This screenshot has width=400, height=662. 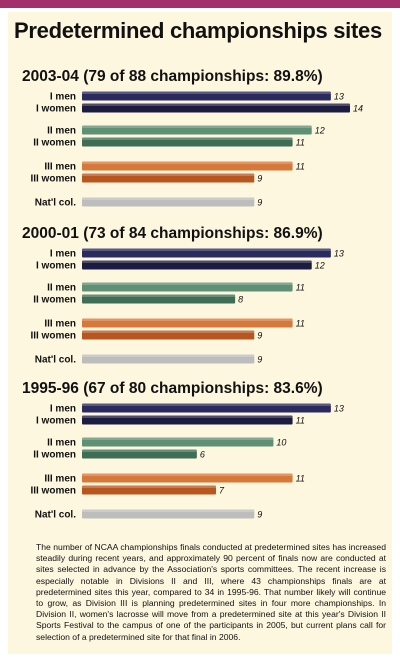 I want to click on section-title-1995-96: 1995-96 (67 of 80 championships: 83.6%), so click(x=172, y=388).